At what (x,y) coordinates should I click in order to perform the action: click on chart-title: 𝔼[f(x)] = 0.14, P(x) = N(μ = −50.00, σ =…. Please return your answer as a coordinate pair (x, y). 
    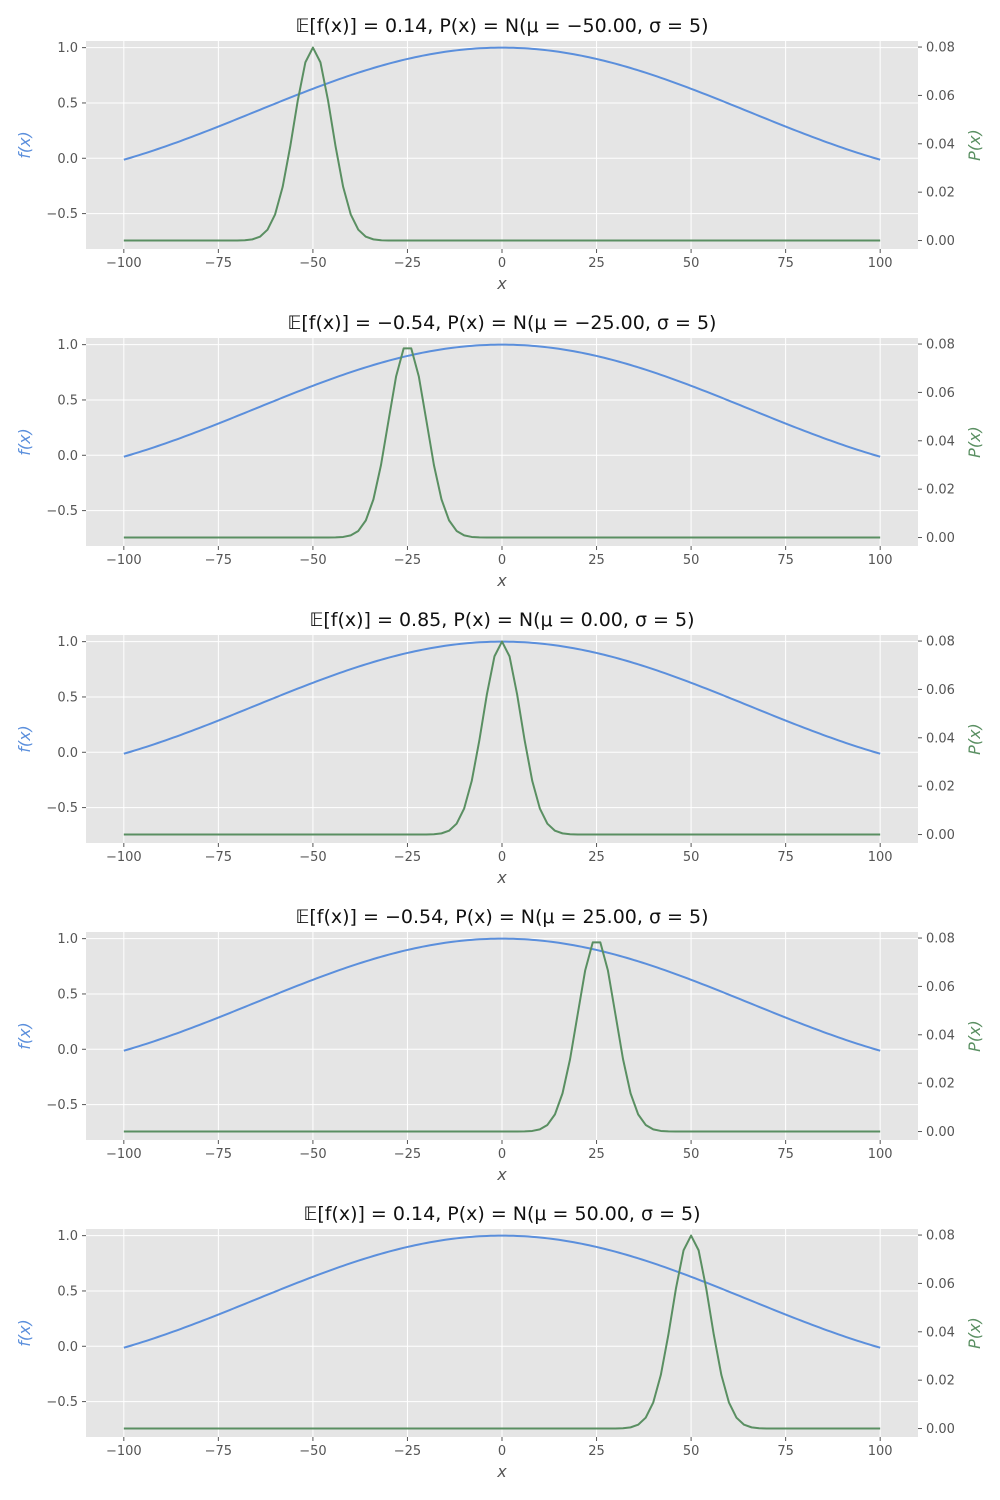
    Looking at the image, I should click on (502, 26).